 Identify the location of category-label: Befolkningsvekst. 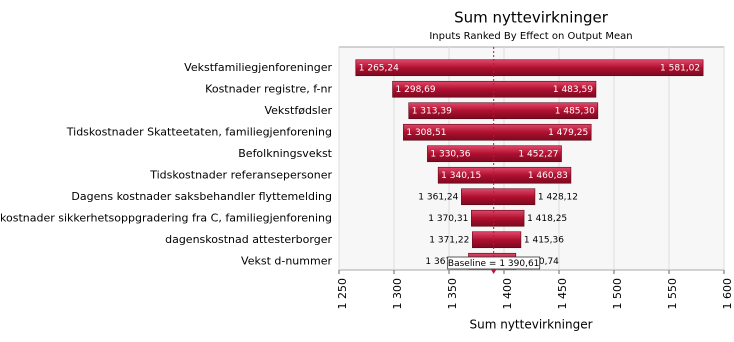
(285, 153).